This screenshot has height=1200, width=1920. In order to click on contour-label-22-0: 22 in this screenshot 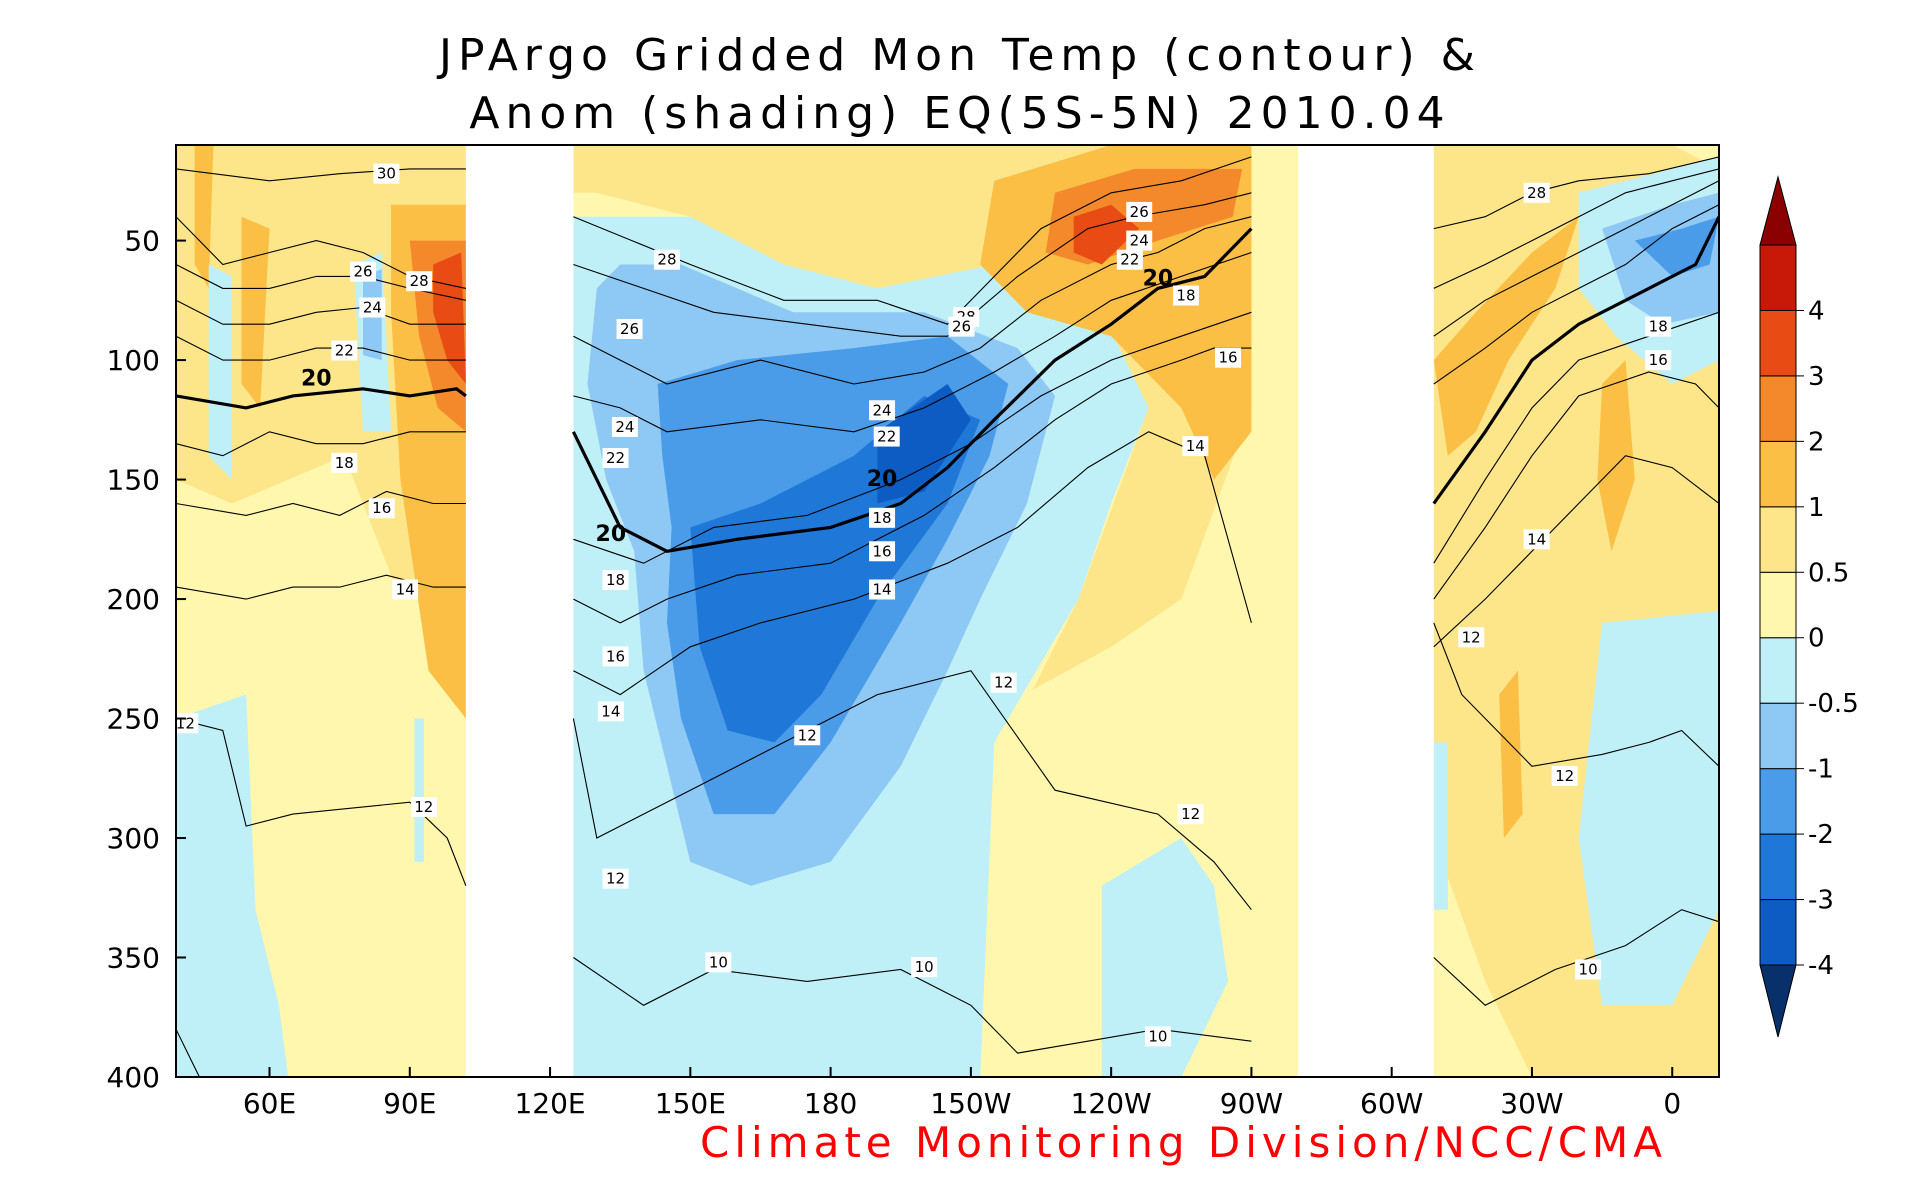, I will do `click(344, 351)`.